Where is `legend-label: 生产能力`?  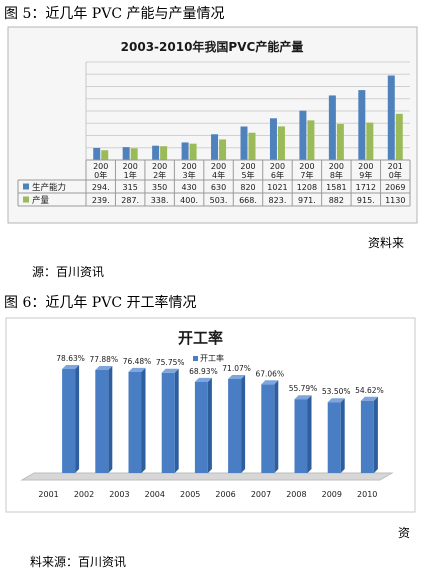
legend-label: 生产能力 is located at coordinates (49, 187).